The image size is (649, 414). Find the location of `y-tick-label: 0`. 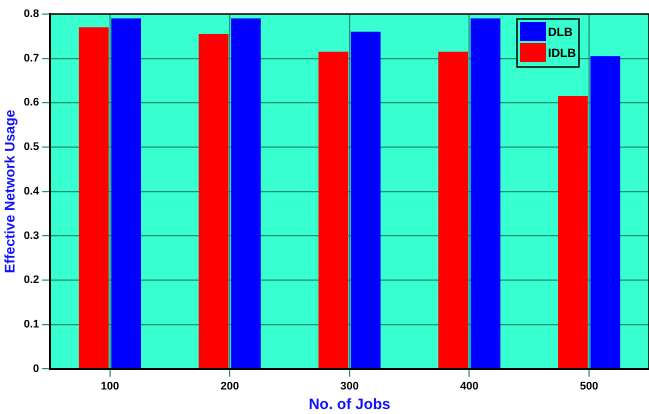

y-tick-label: 0 is located at coordinates (36, 368).